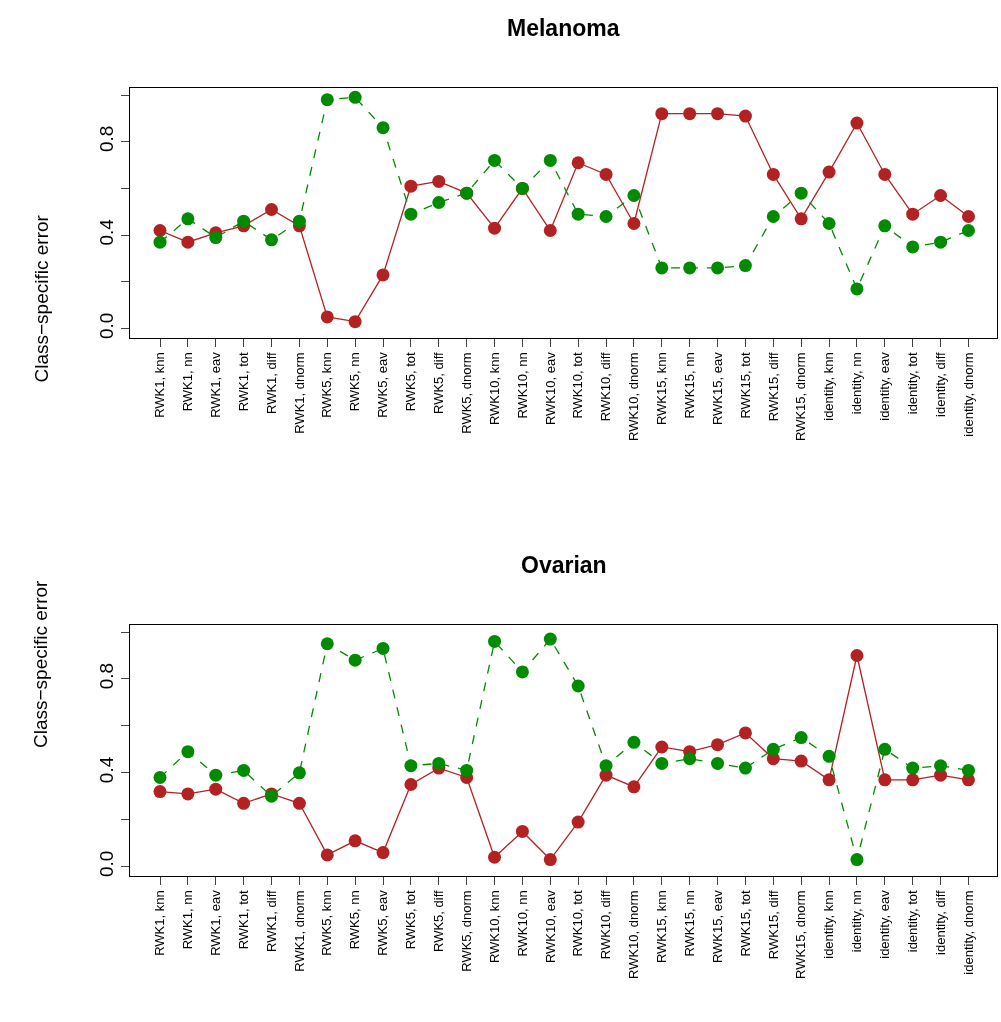  I want to click on chart-title: Ovarian, so click(564, 565).